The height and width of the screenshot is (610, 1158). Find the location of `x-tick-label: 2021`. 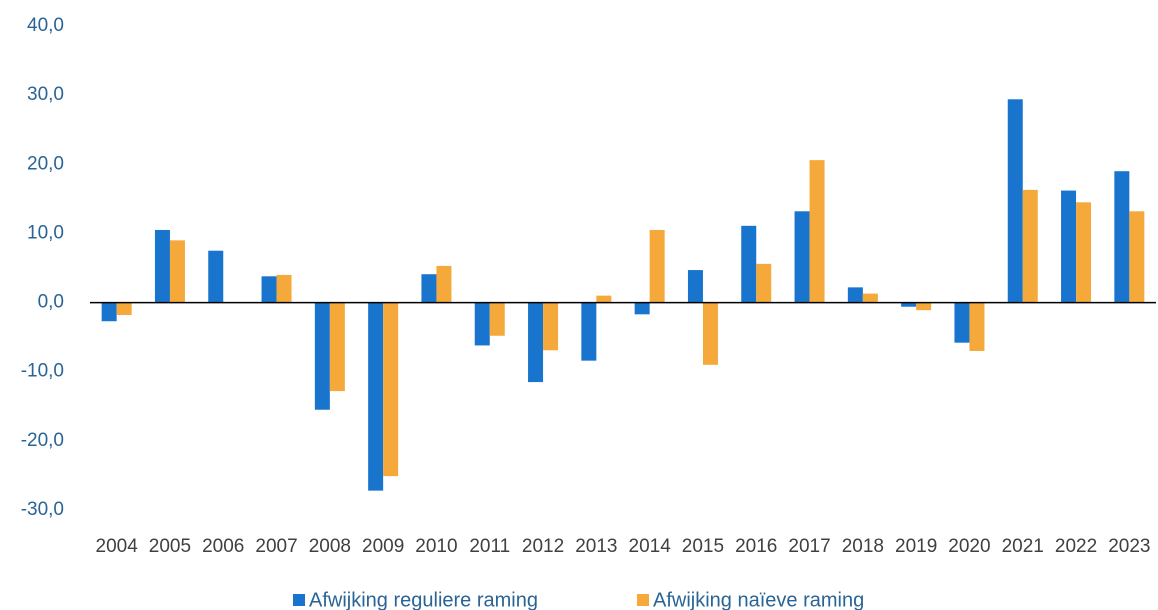

x-tick-label: 2021 is located at coordinates (1023, 546).